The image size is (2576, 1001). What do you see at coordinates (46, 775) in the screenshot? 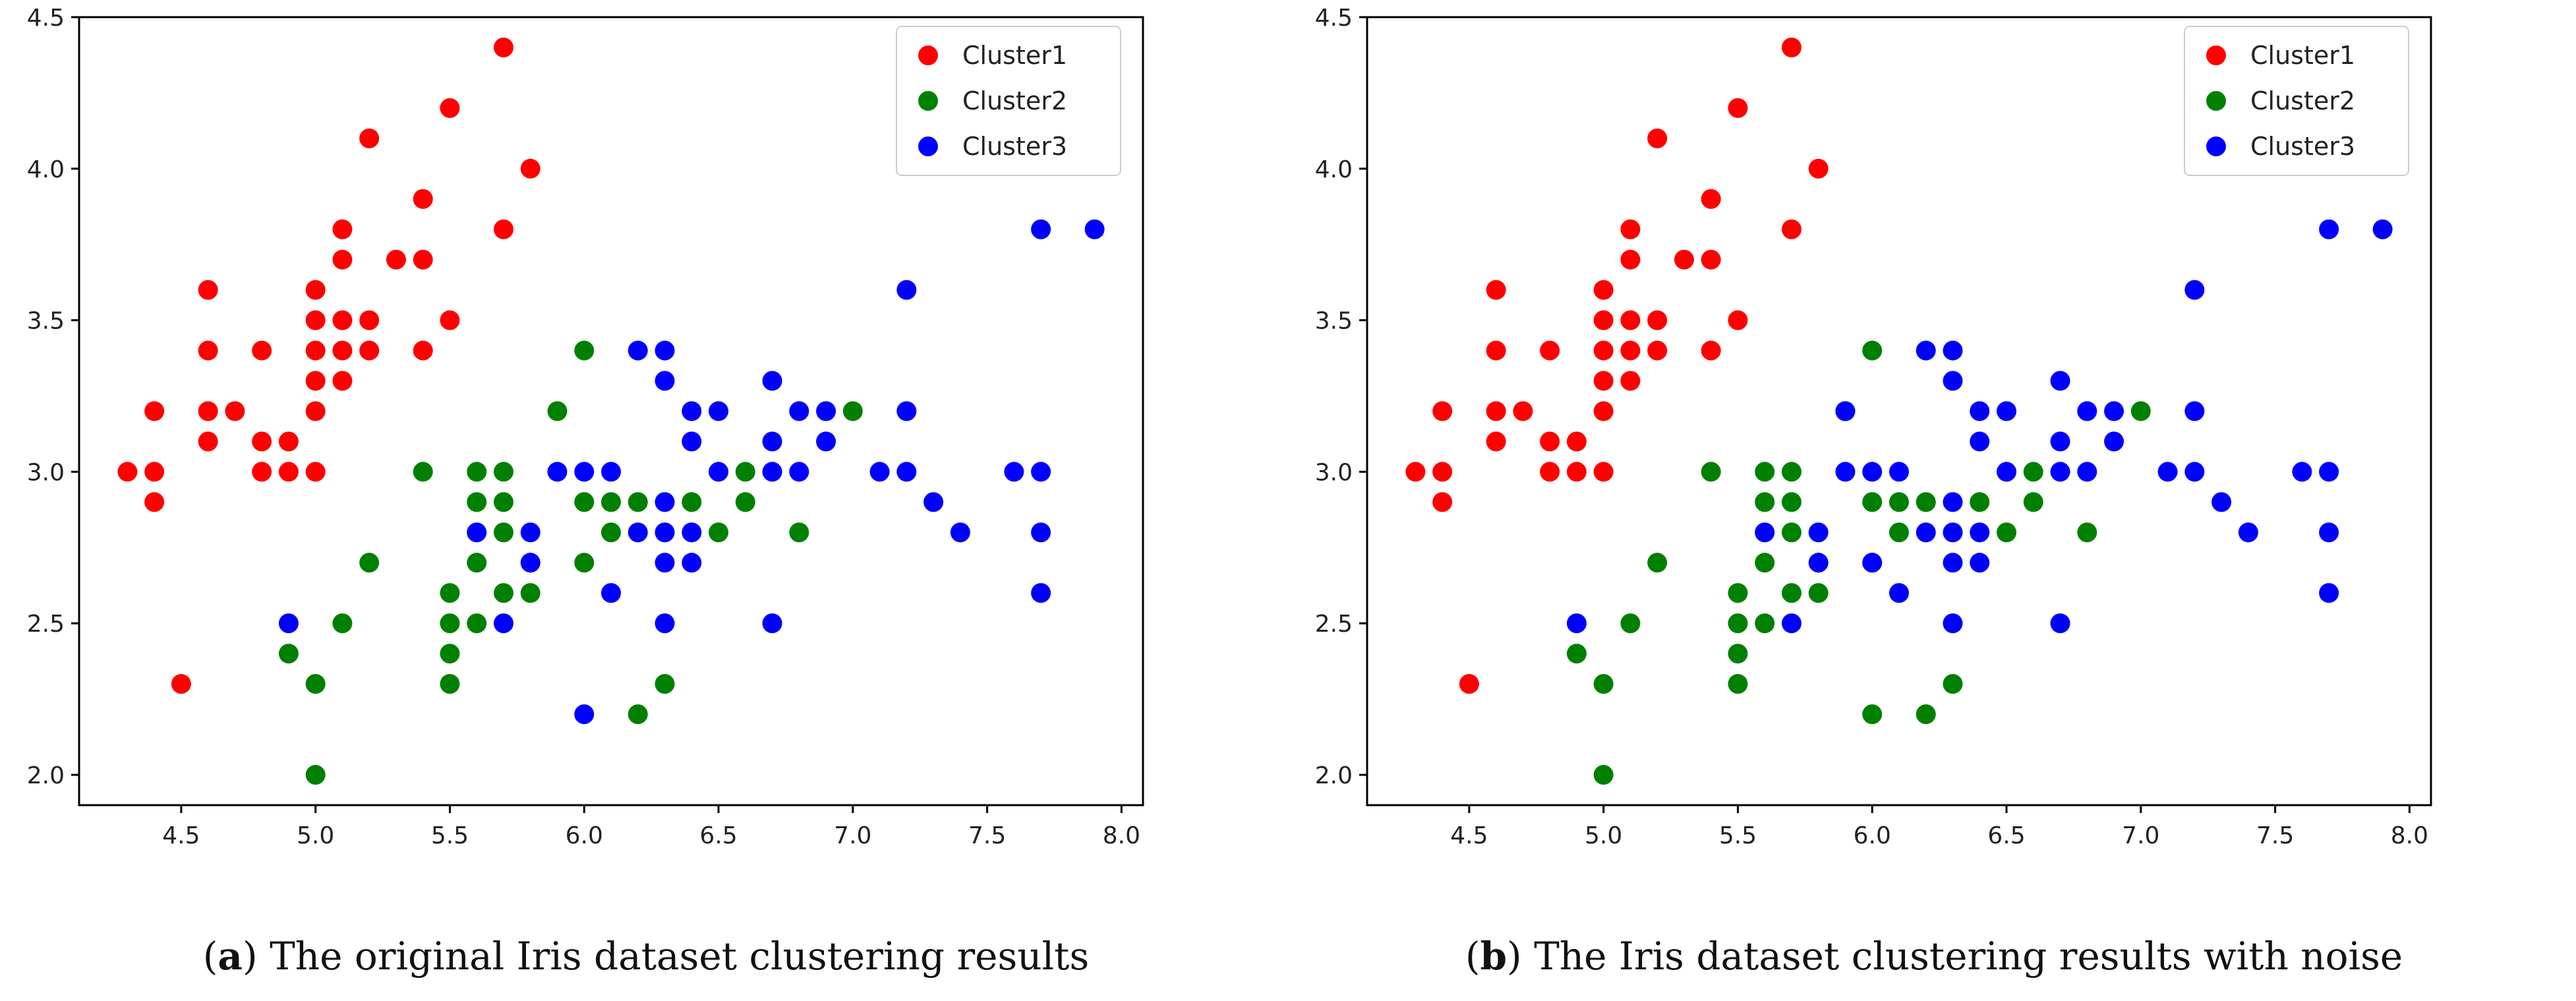
I see `y-tick-label: 2.0` at bounding box center [46, 775].